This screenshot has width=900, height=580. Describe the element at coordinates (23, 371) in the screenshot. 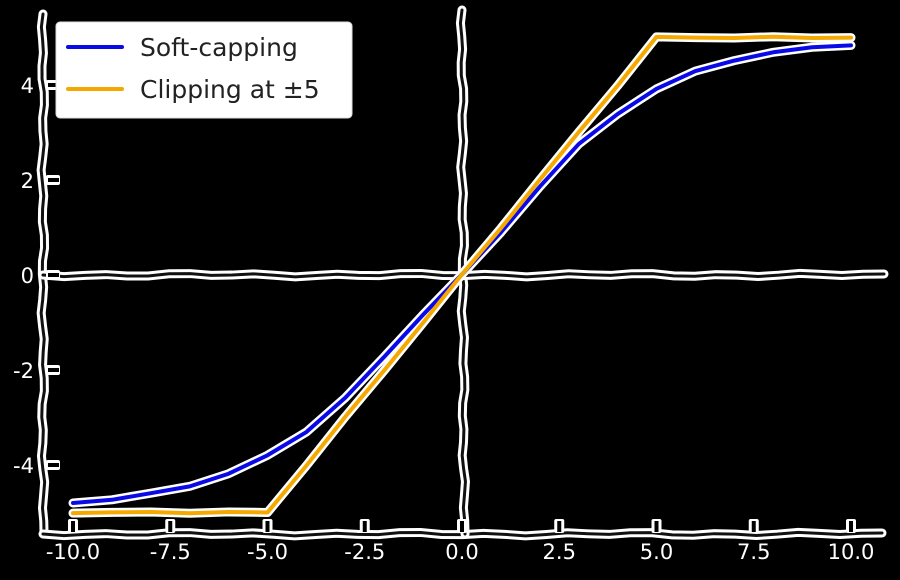

I see `y-tick-label: -2` at that location.